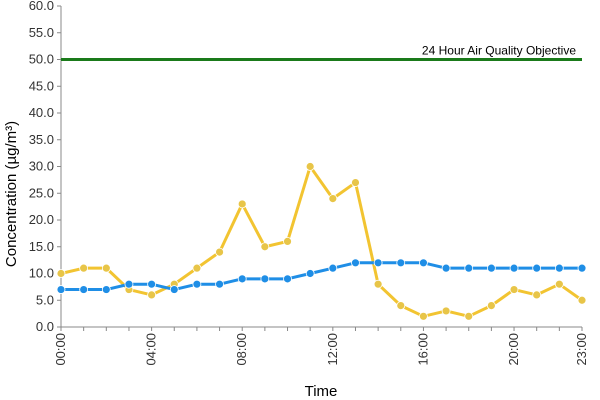  I want to click on x-axis-title: Time, so click(321, 391).